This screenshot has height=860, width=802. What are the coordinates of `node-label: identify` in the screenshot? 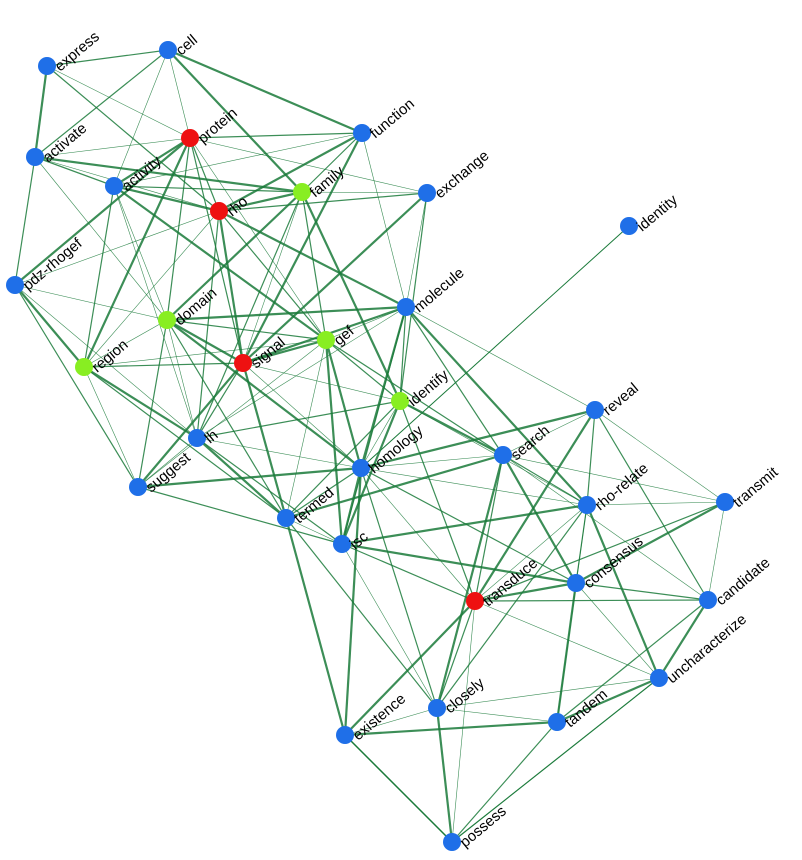 It's located at (429, 388).